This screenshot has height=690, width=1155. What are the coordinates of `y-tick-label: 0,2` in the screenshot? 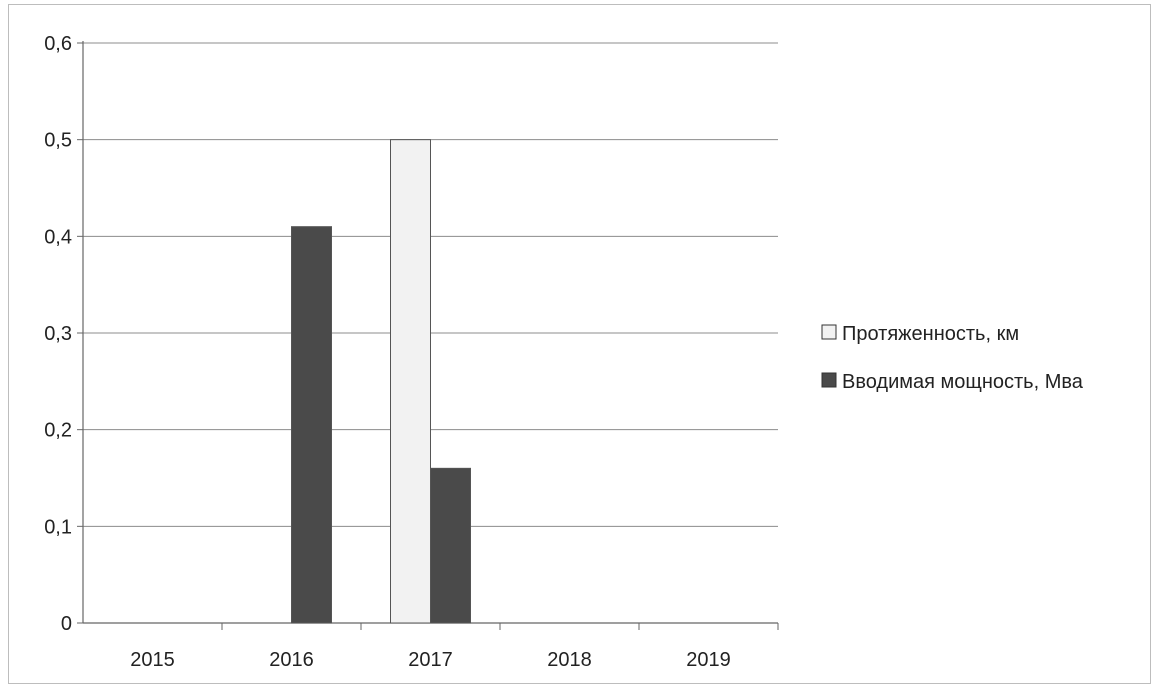 It's located at (58, 431).